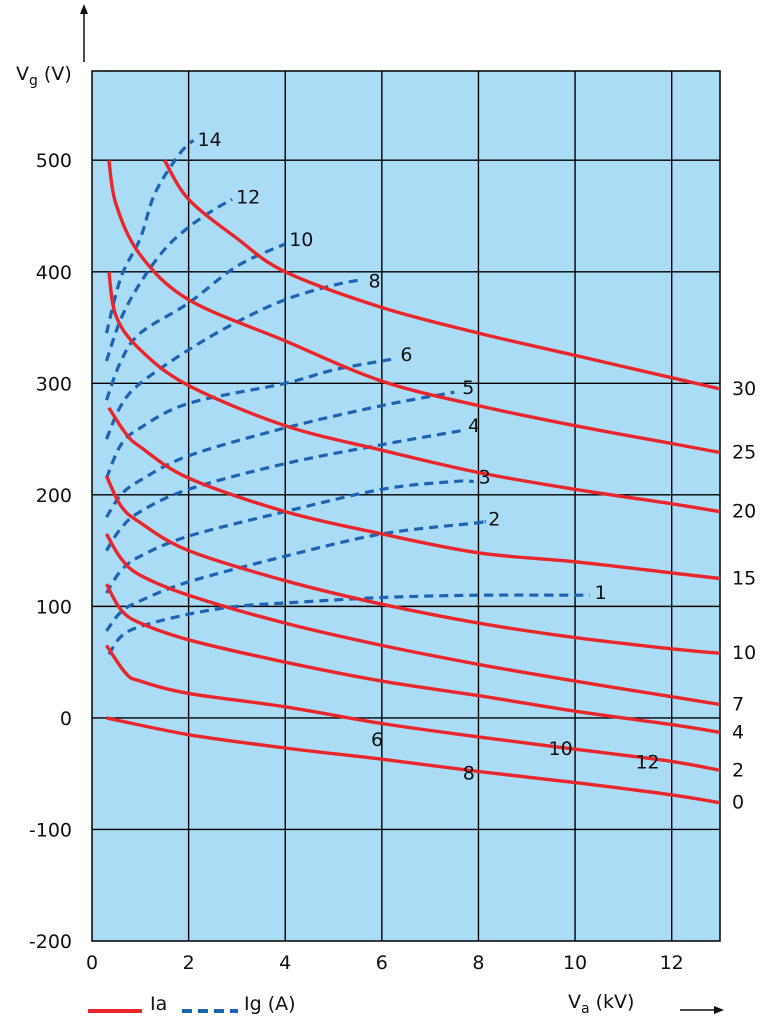  What do you see at coordinates (301, 240) in the screenshot?
I see `ig-label-10: 10` at bounding box center [301, 240].